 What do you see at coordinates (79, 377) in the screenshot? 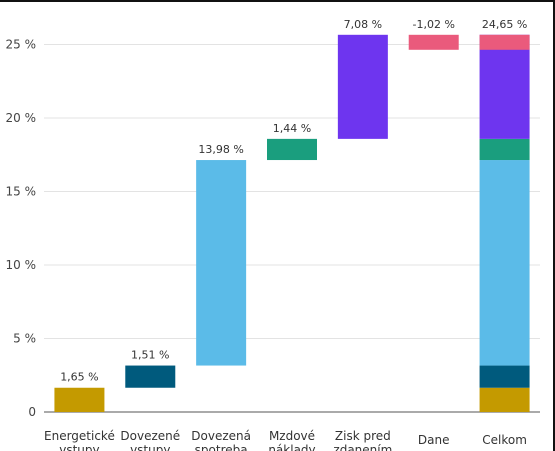
I see `data-label: 1,65 %` at bounding box center [79, 377].